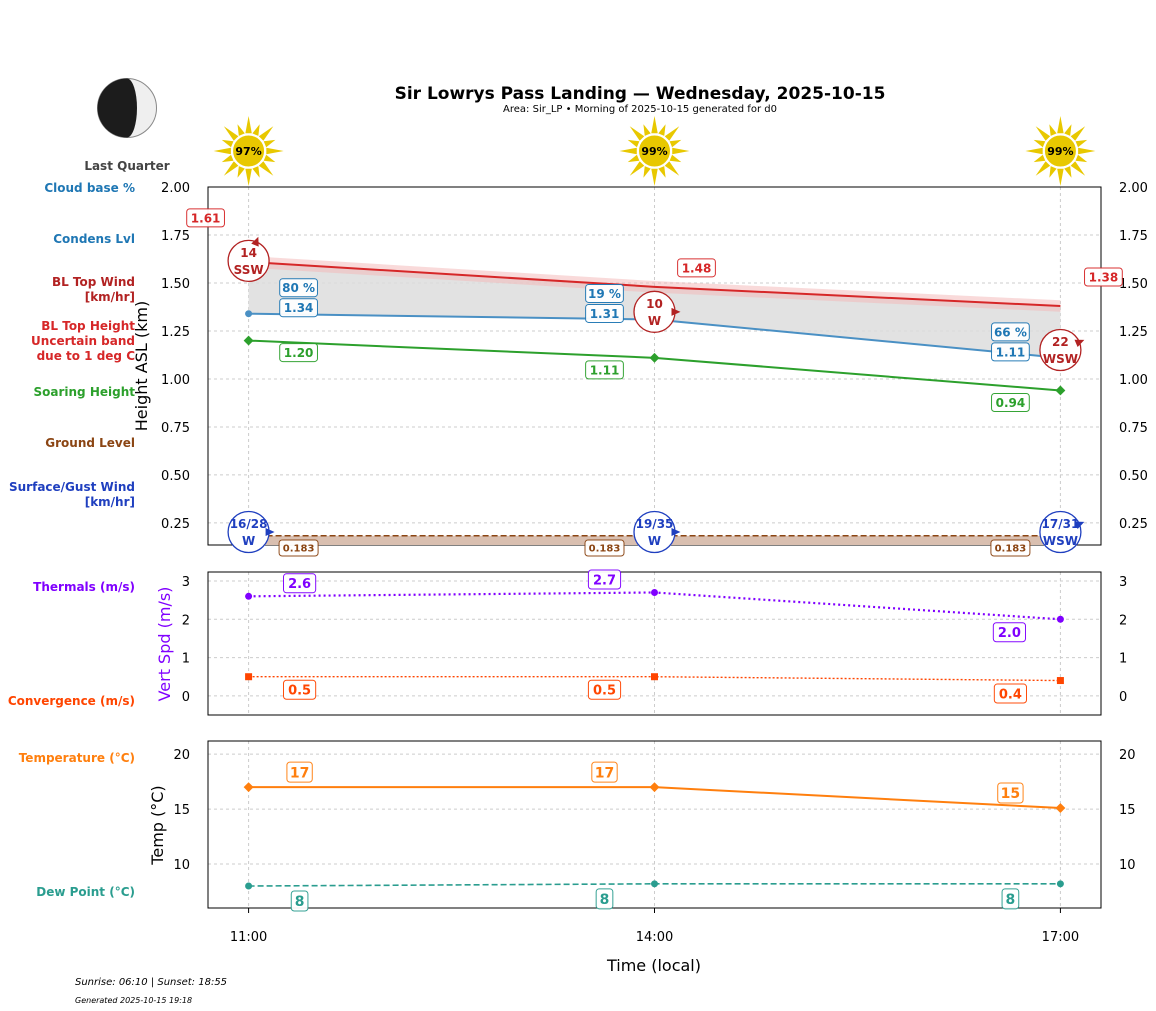 This screenshot has height=1011, width=1156. What do you see at coordinates (175, 476) in the screenshot?
I see `y-tick-label-left: 0.50` at bounding box center [175, 476].